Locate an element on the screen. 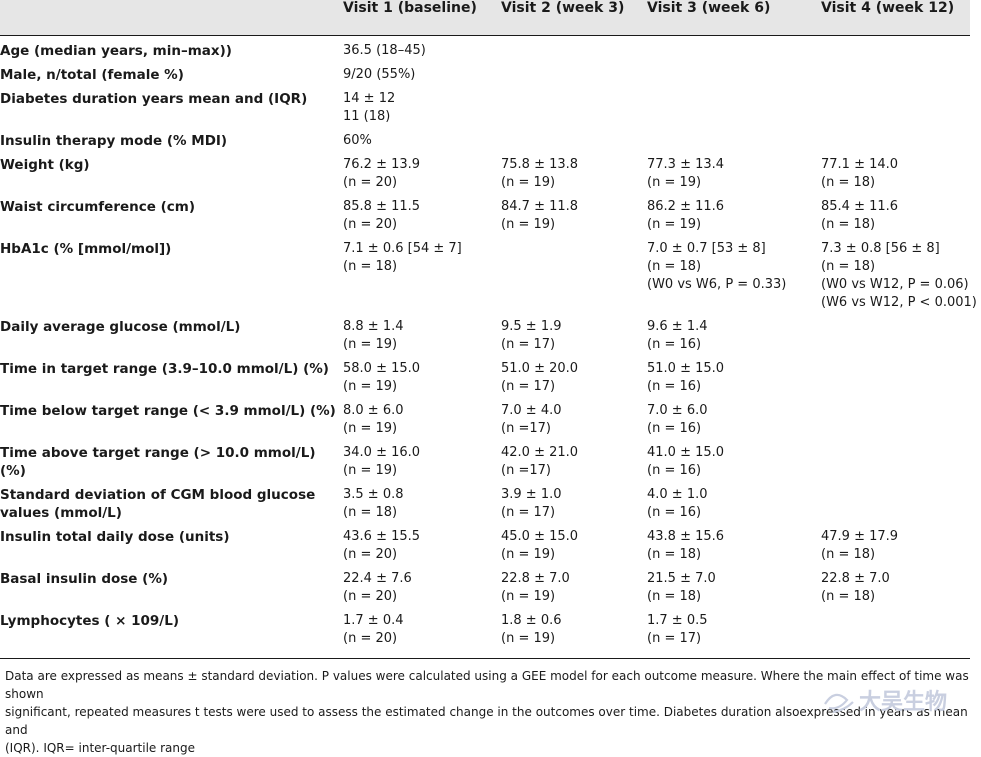  cell-line: 3.5 ± 0.8 is located at coordinates (373, 494).